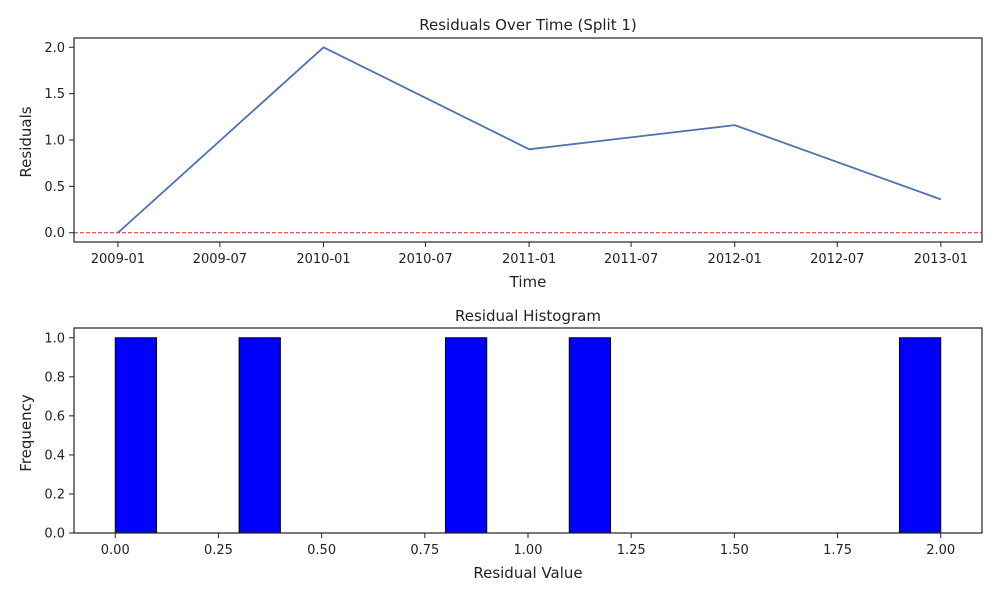 The width and height of the screenshot is (1000, 600). I want to click on y-tick-label: 0.8, so click(54, 377).